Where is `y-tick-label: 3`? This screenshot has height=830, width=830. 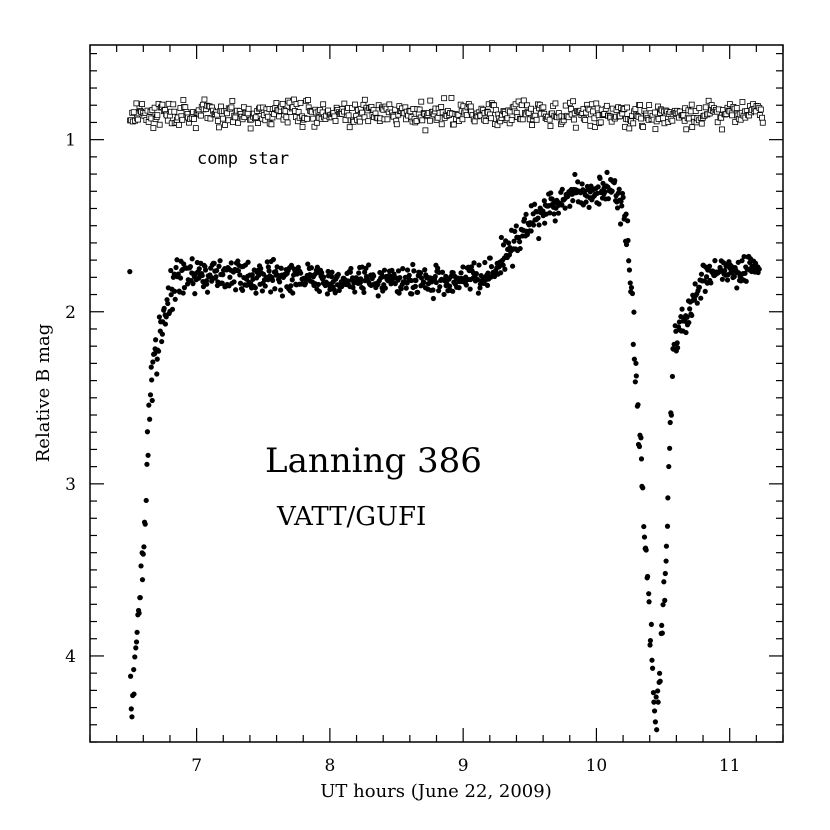
y-tick-label: 3 is located at coordinates (70, 485).